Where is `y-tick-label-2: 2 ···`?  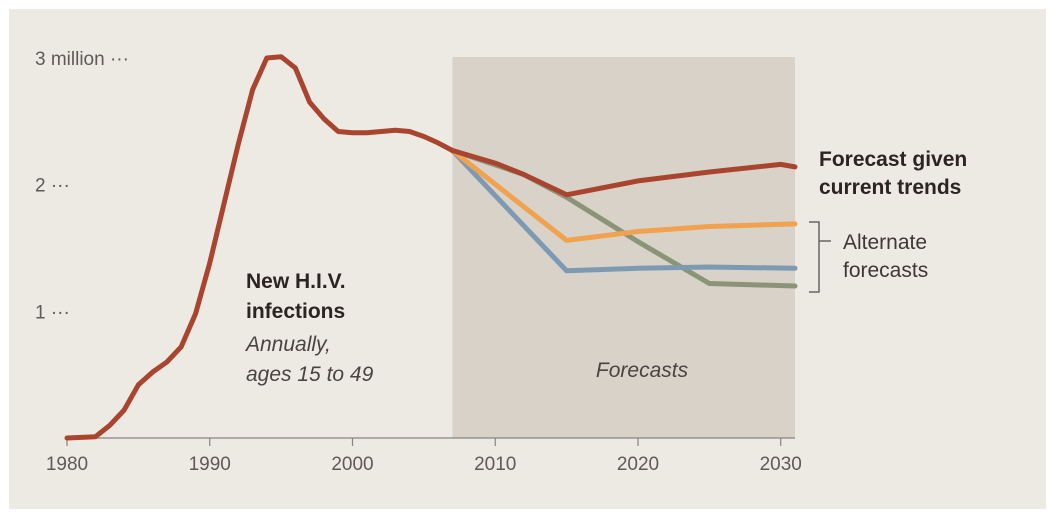
y-tick-label-2: 2 ··· is located at coordinates (52, 186).